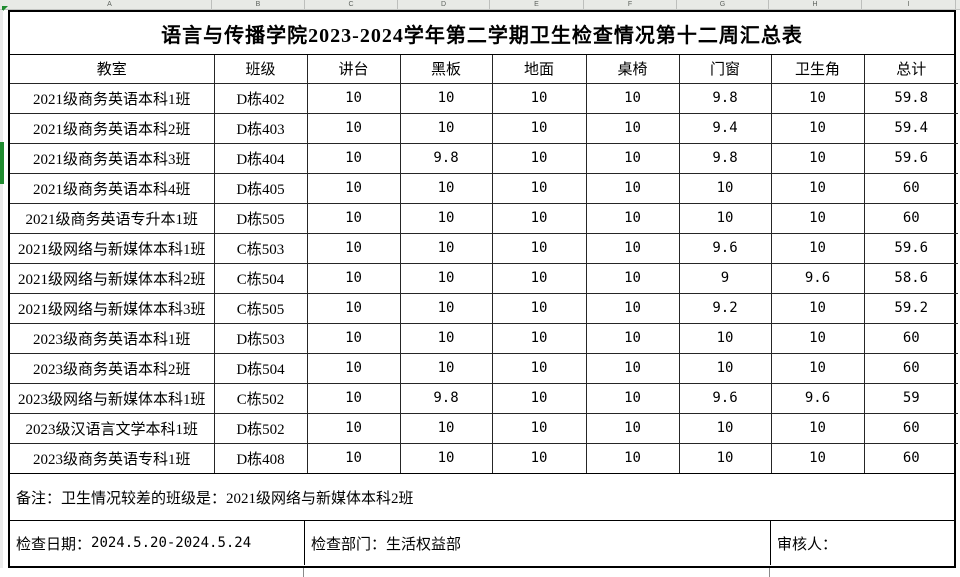 This screenshot has height=577, width=960. I want to click on column-header-podium: 讲台, so click(353, 69).